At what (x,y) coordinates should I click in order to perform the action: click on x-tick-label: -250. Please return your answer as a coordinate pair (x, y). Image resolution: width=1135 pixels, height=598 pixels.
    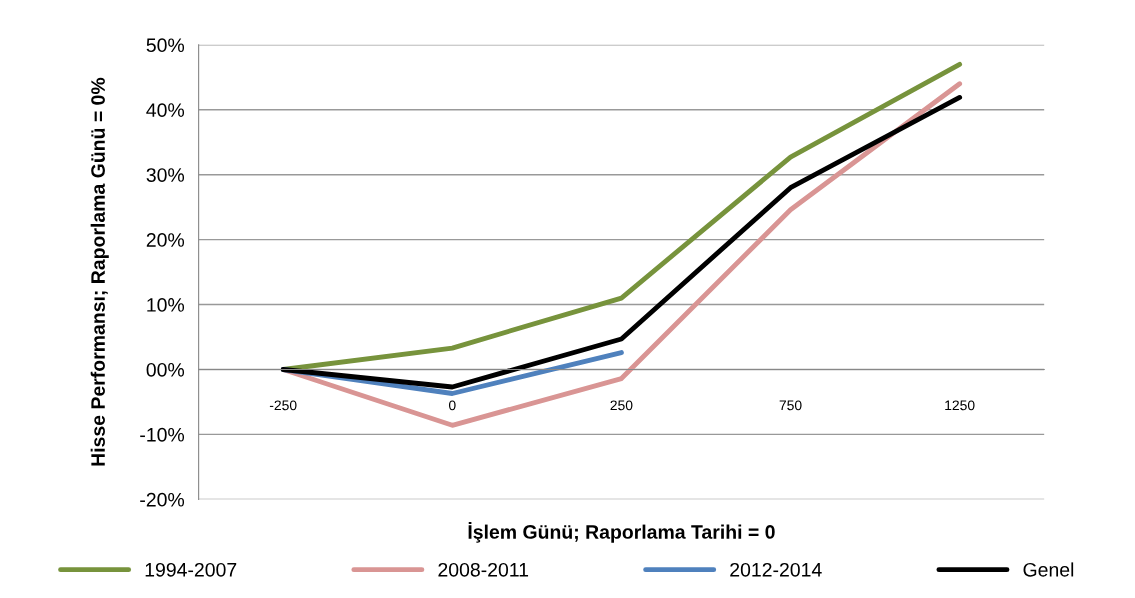
    Looking at the image, I should click on (283, 405).